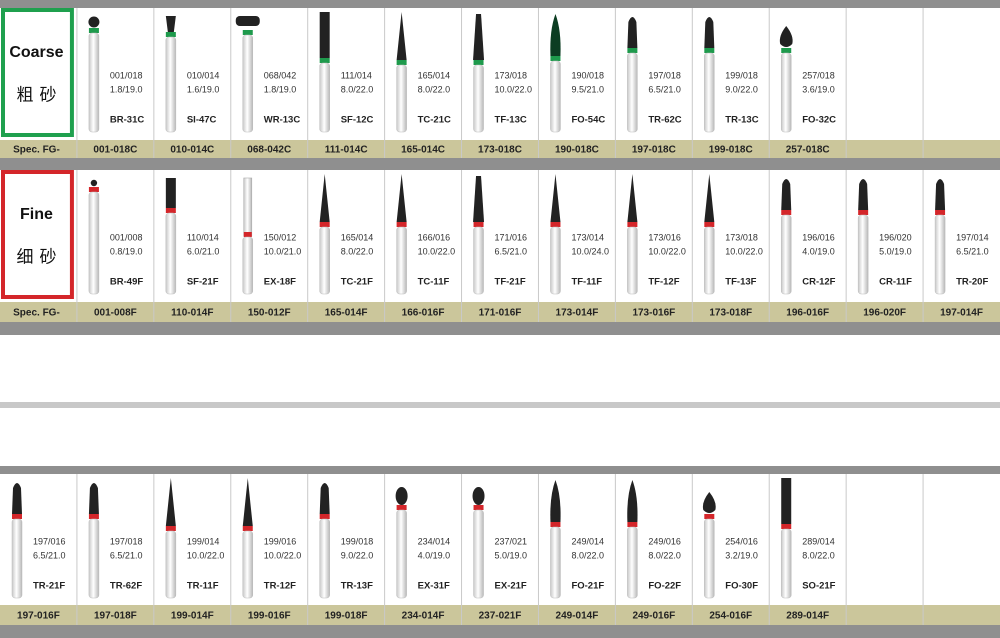  I want to click on bur-ref: 199-014F, so click(192, 616).